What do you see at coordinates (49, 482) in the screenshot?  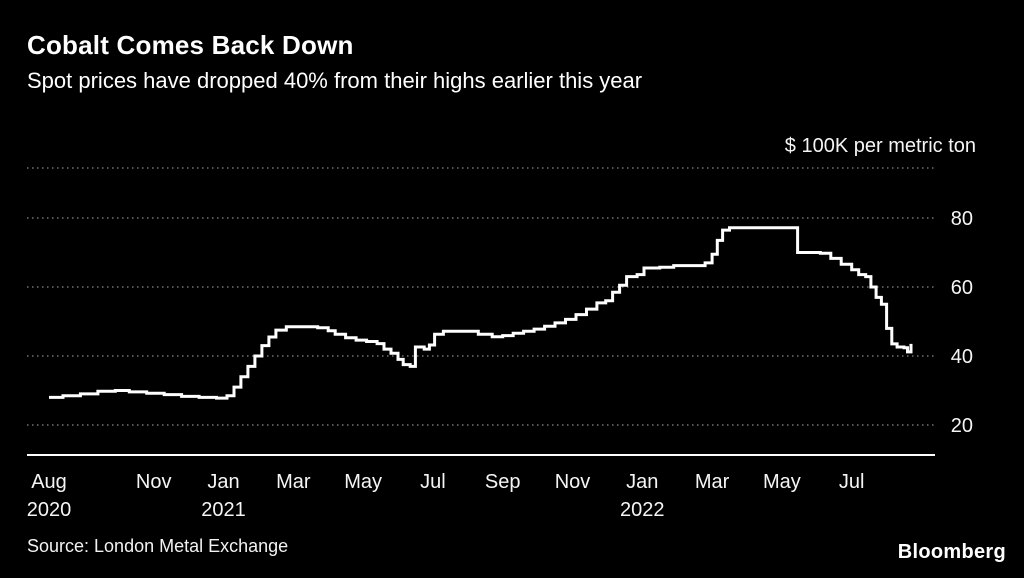 I see `x-tick-label: Aug` at bounding box center [49, 482].